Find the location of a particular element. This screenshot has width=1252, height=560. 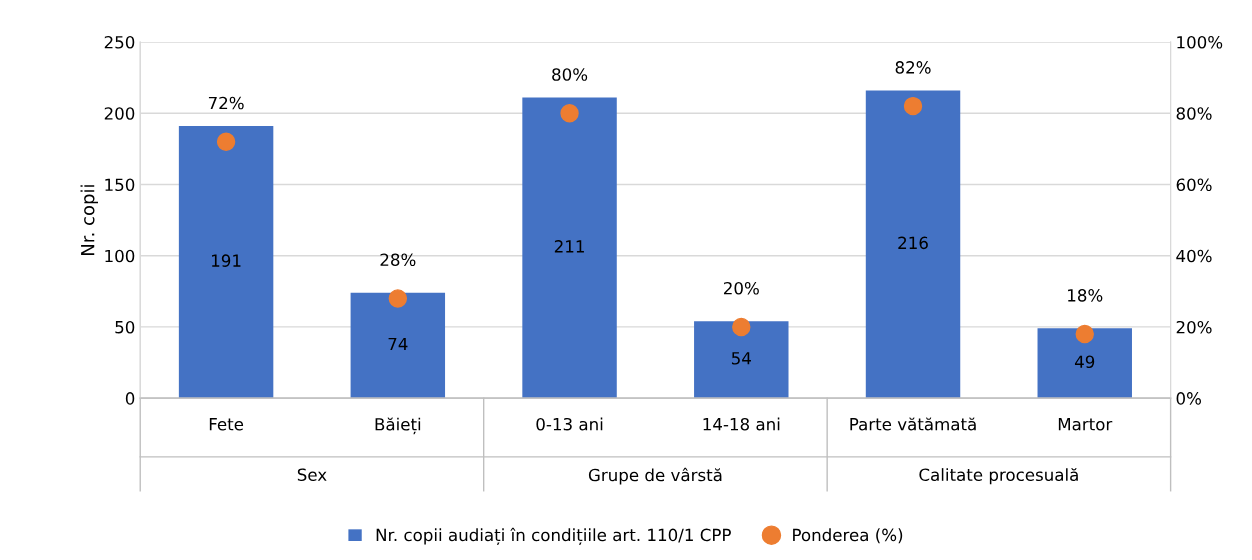

x-tick-label: Martor is located at coordinates (1085, 424).